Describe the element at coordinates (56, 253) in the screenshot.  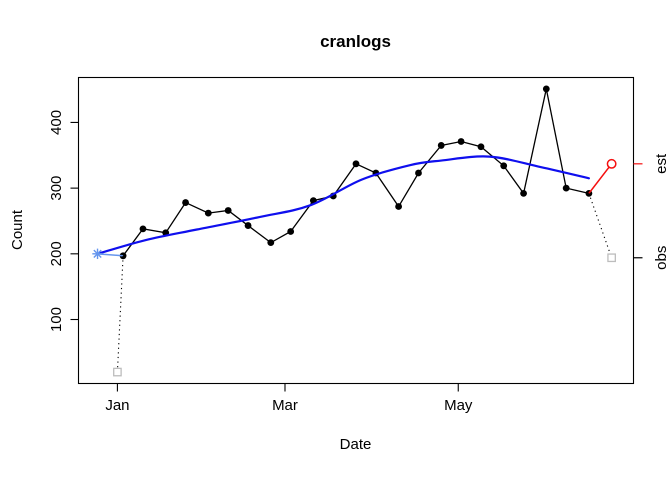
I see `y-tick-label: 200` at that location.